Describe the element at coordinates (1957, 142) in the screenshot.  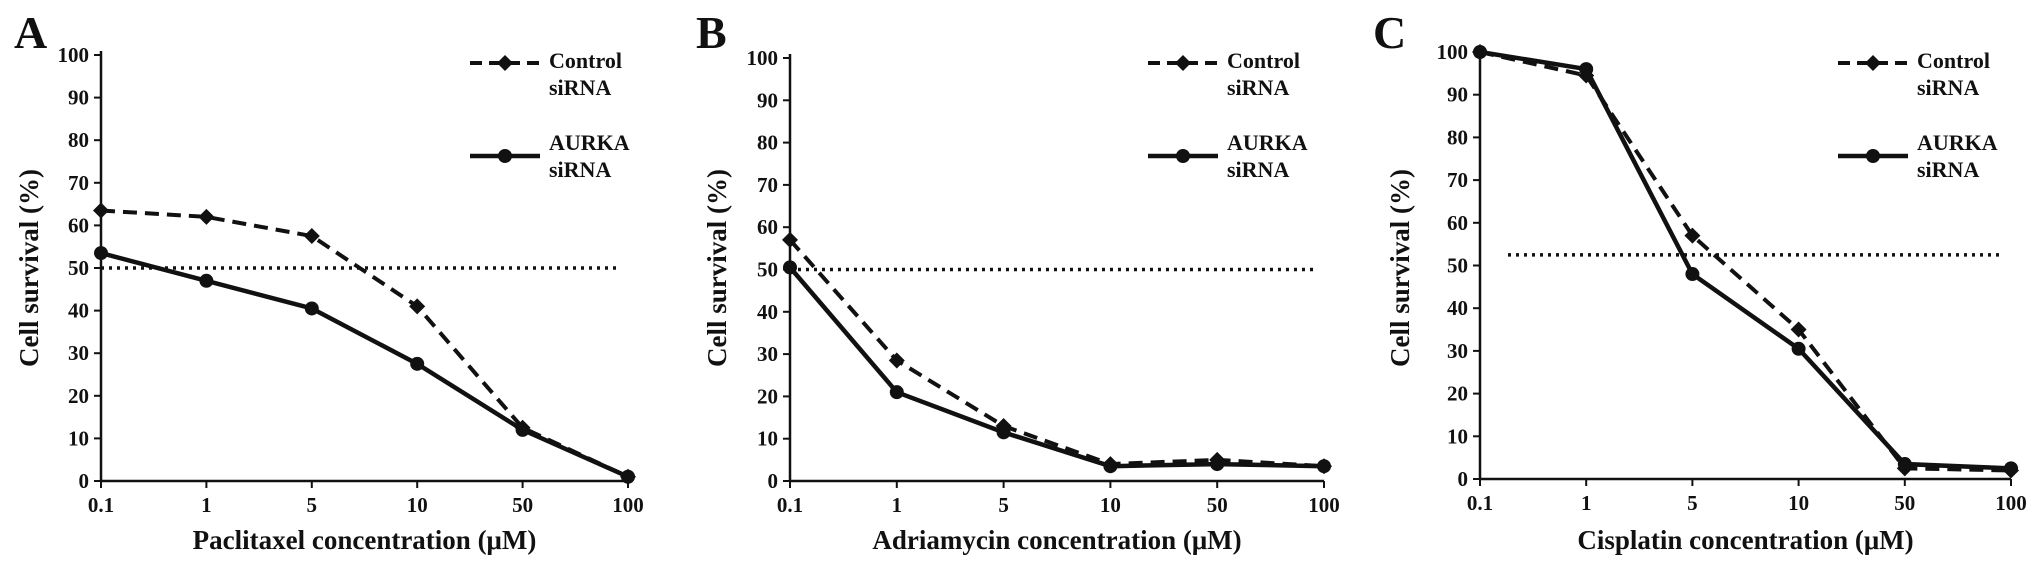
I see `legend-label-aurka: AURKA` at that location.